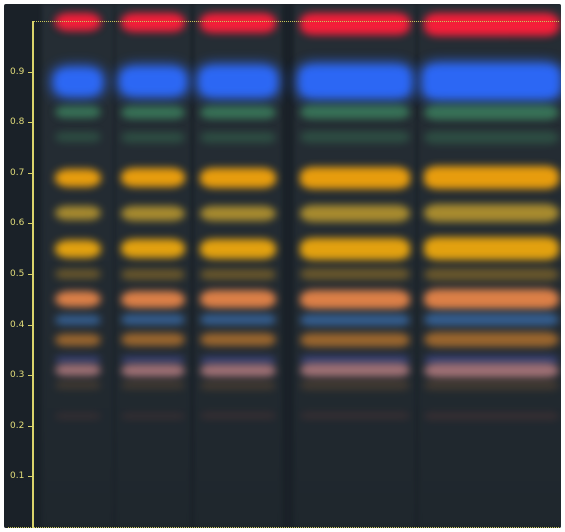  I want to click on scale-tick-label: 0.5, so click(17, 274).